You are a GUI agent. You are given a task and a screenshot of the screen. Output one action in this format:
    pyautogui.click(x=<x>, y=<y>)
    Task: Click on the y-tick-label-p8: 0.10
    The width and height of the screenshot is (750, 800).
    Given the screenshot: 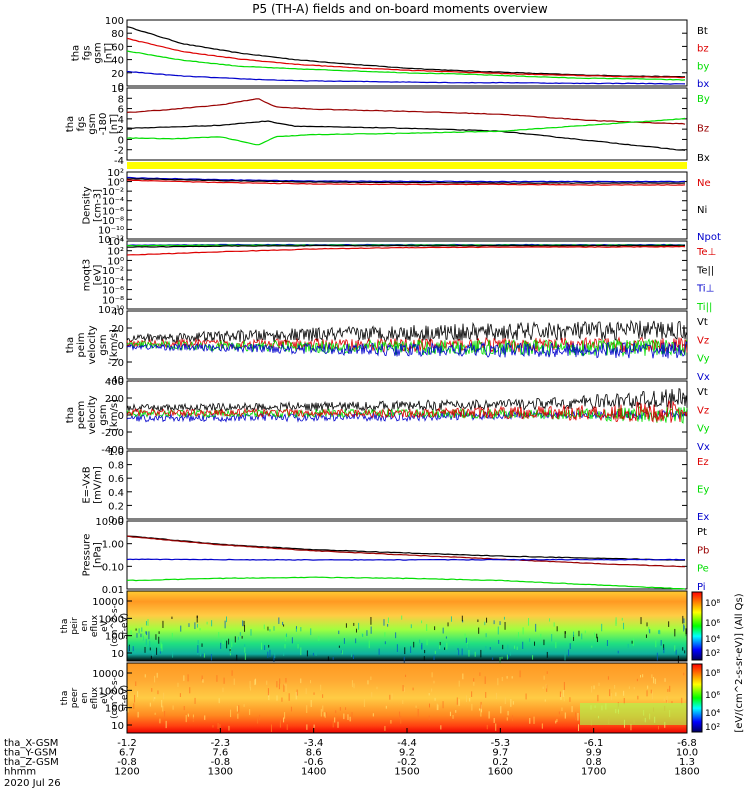 What is the action you would take?
    pyautogui.click(x=113, y=567)
    